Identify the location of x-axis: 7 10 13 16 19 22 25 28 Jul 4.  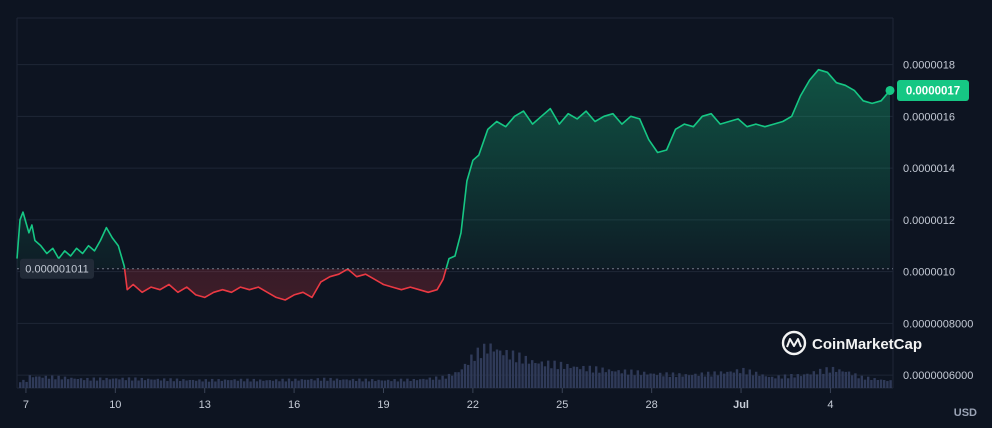
(428, 399).